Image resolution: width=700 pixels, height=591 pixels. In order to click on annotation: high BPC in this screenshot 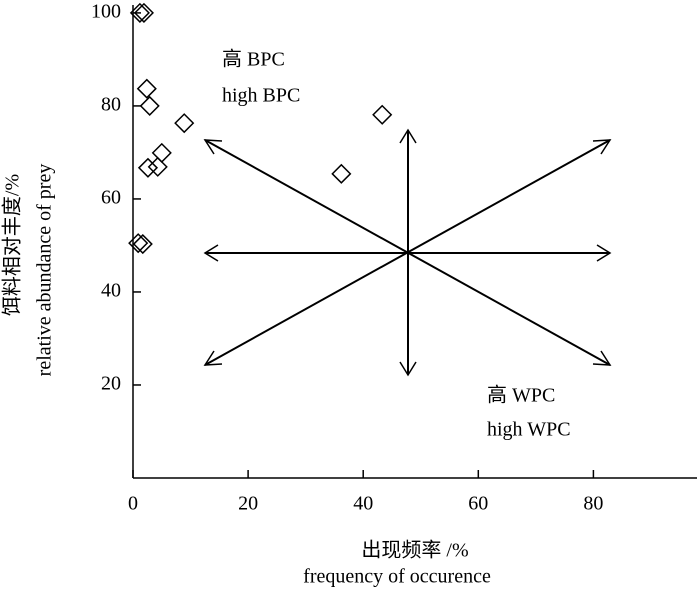, I will do `click(261, 96)`.